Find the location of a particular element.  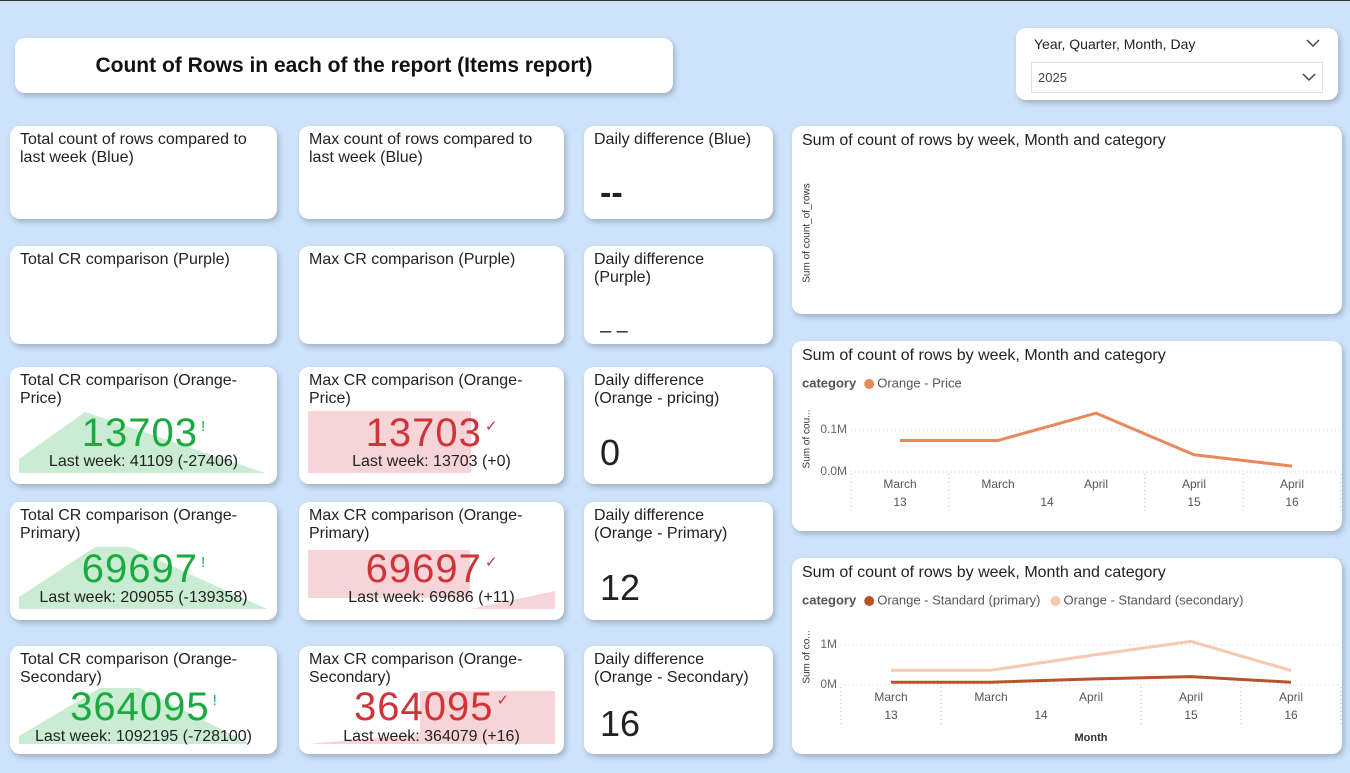

card: Daily difference (Purple) – – is located at coordinates (678, 295).